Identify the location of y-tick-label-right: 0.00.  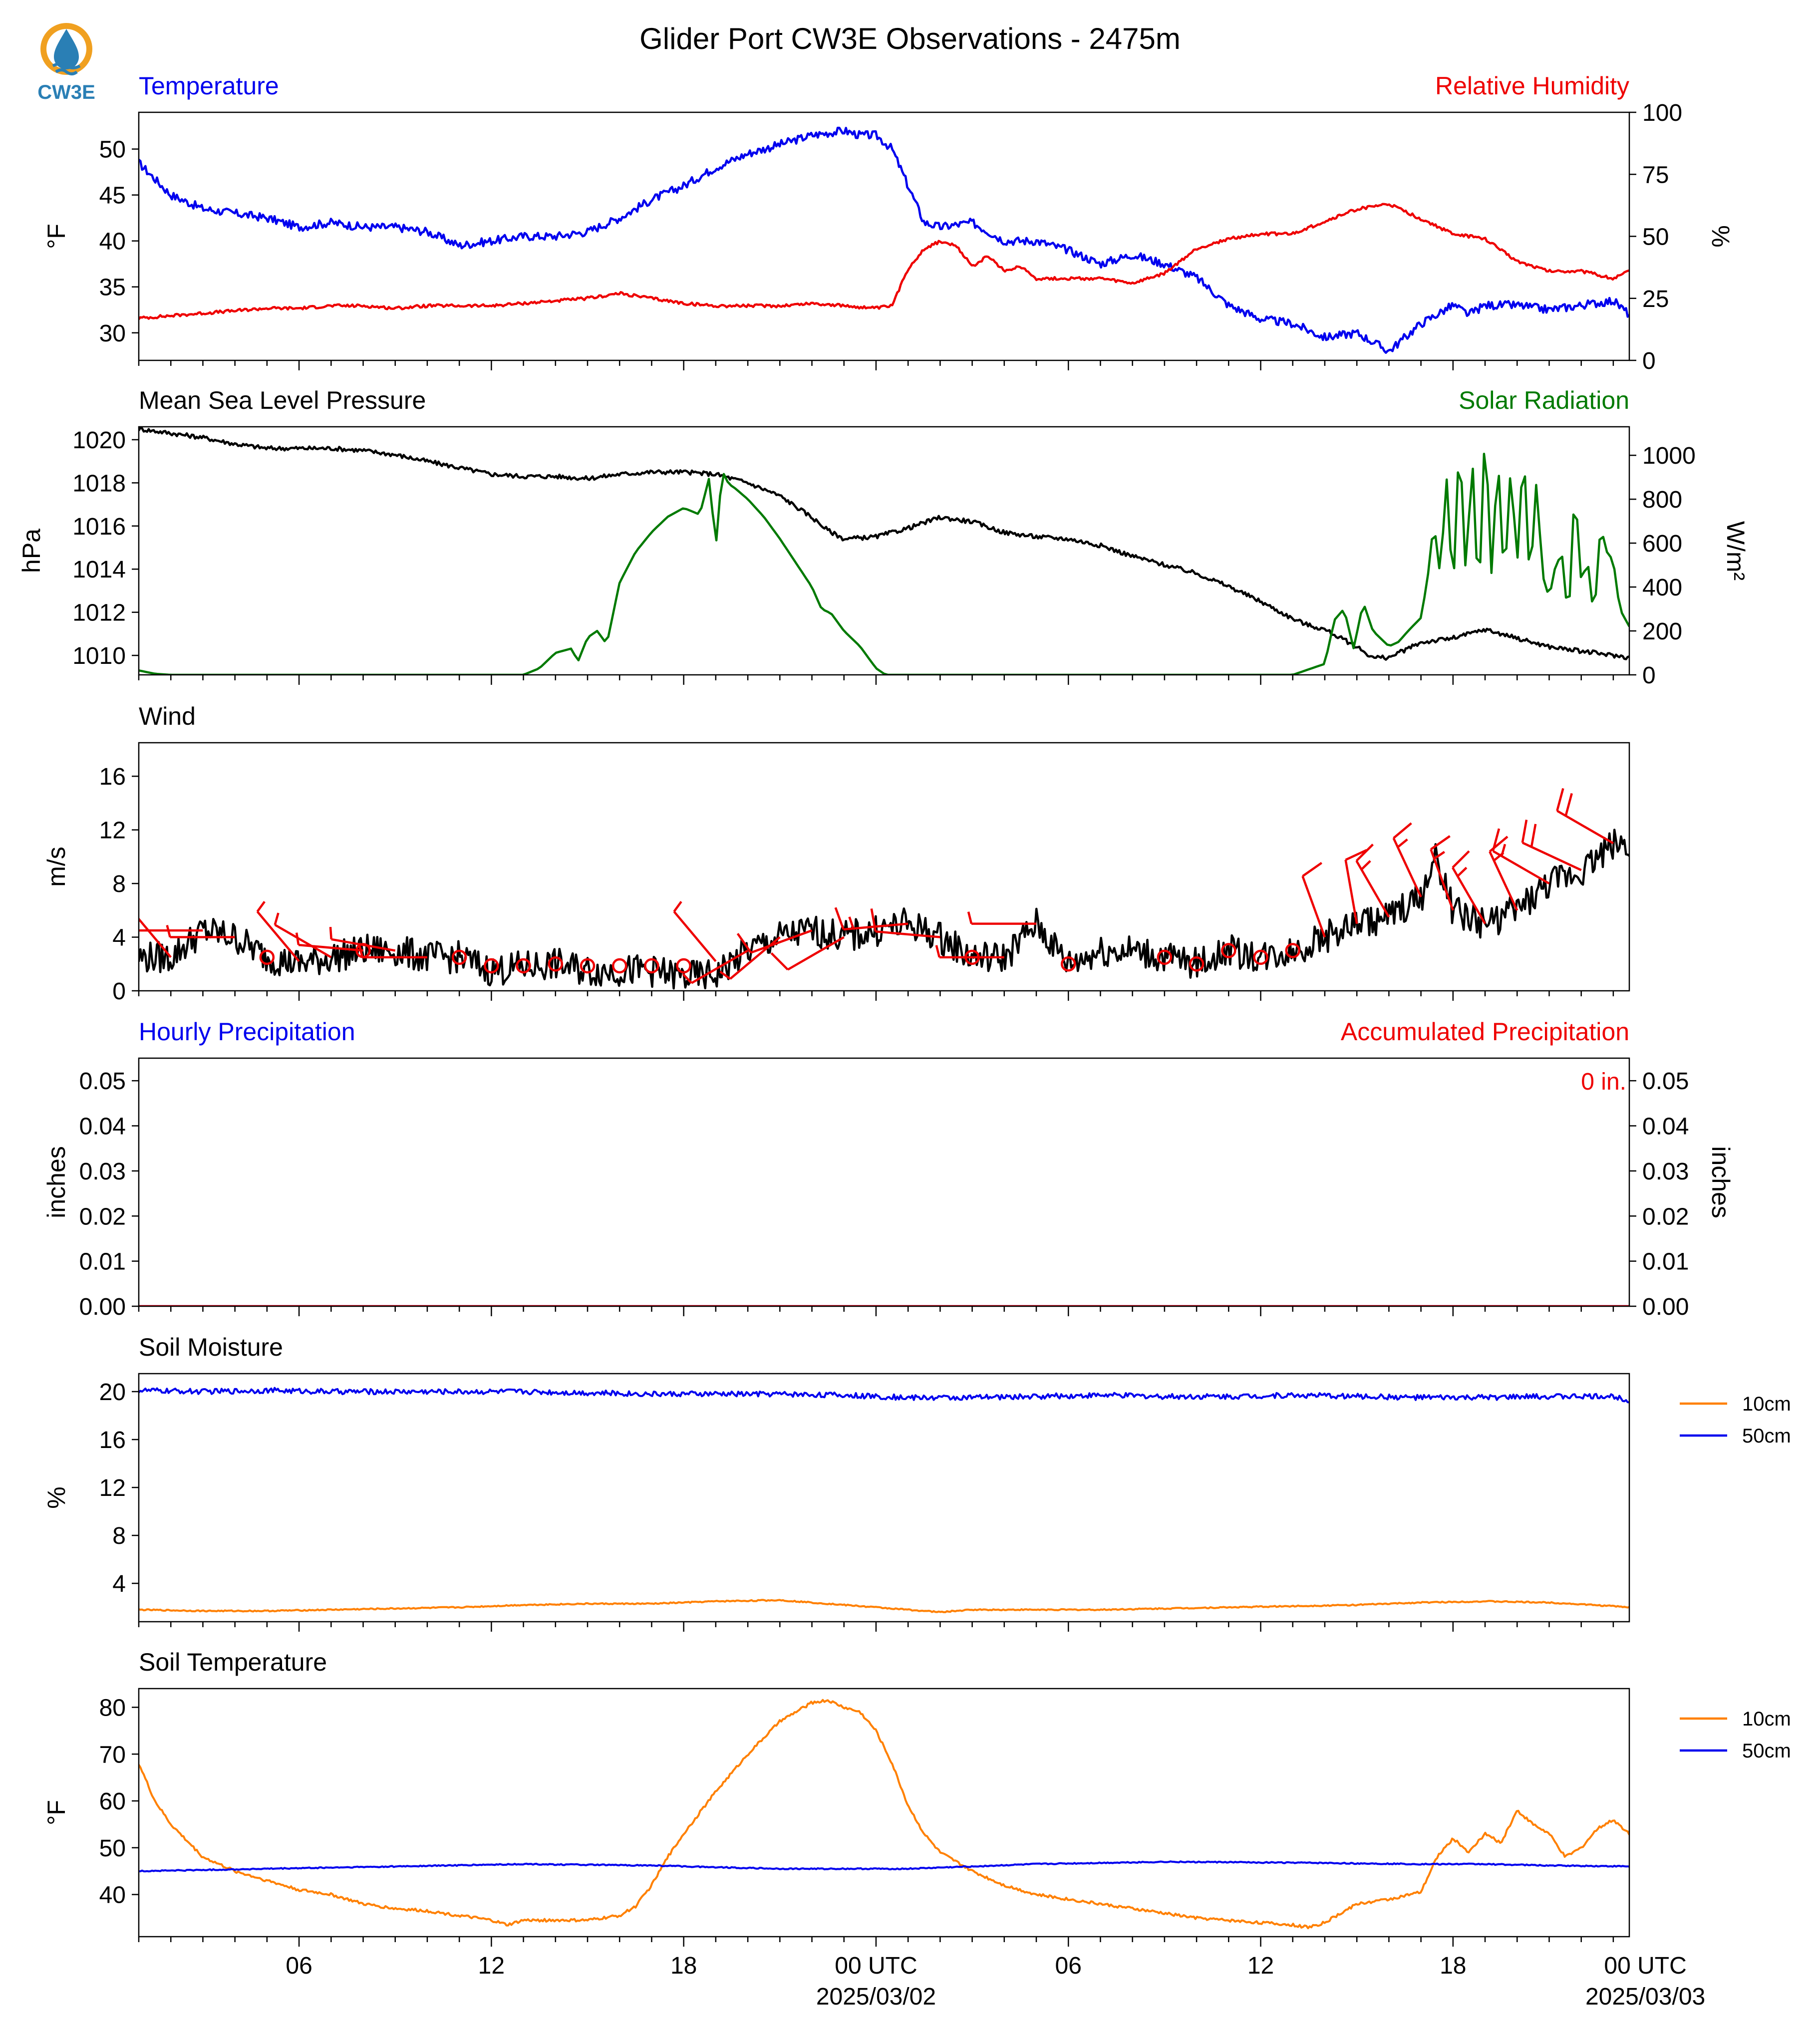
(1665, 1307).